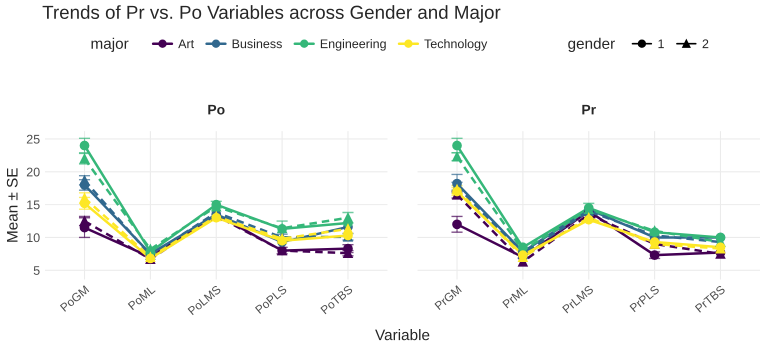 The height and width of the screenshot is (345, 767). Describe the element at coordinates (456, 45) in the screenshot. I see `legend-label: Technology` at that location.